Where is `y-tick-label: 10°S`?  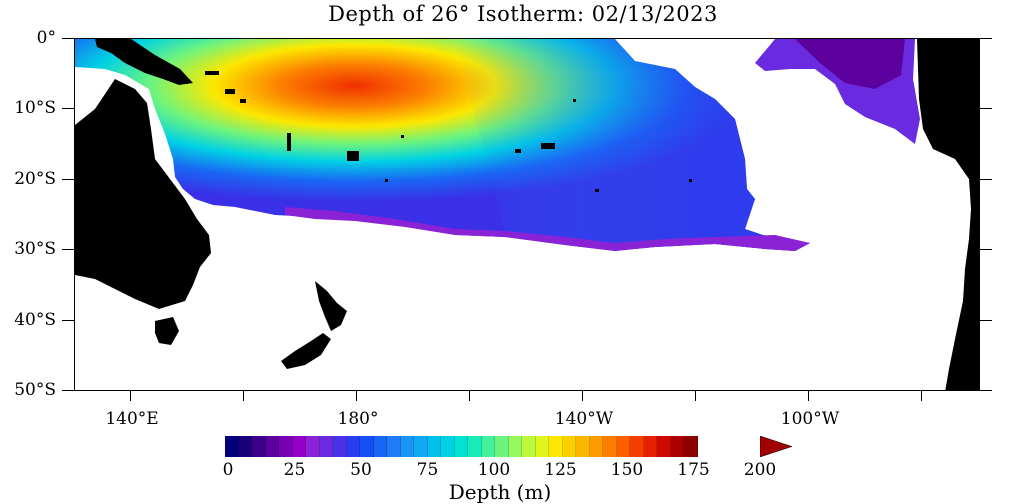
y-tick-label: 10°S is located at coordinates (35, 108).